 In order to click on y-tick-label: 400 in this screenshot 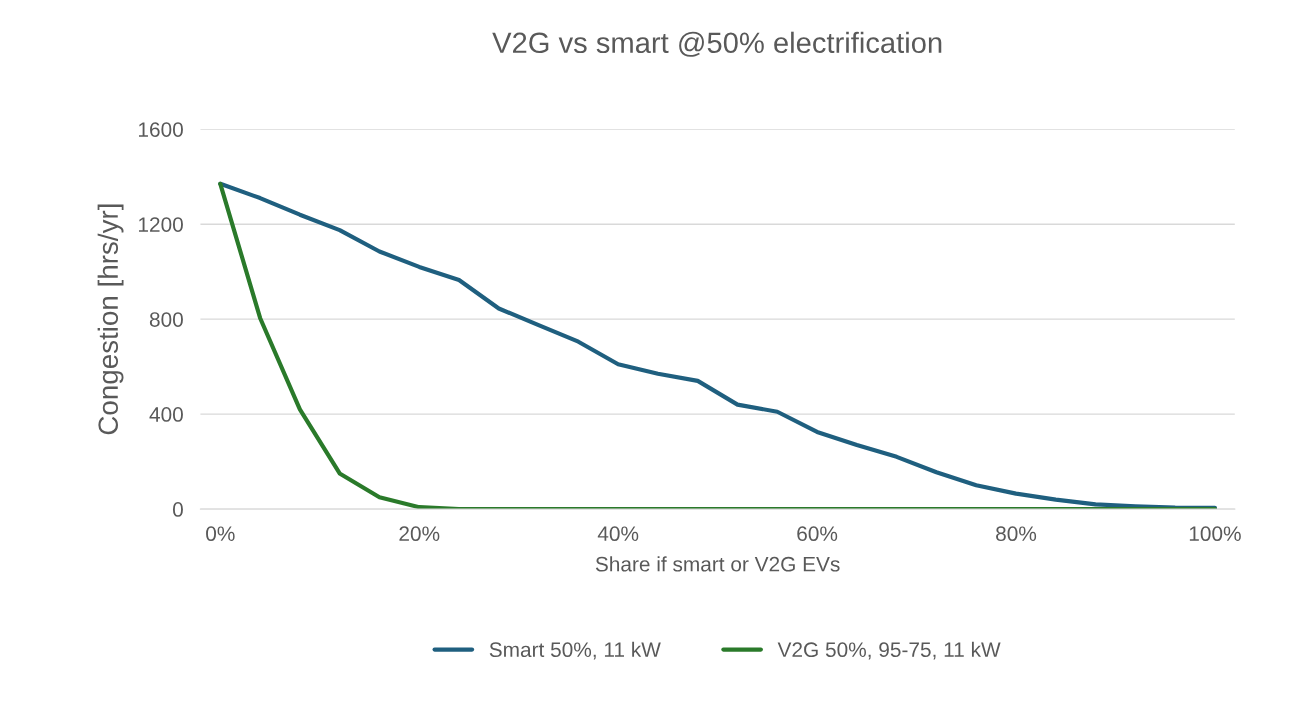, I will do `click(166, 414)`.